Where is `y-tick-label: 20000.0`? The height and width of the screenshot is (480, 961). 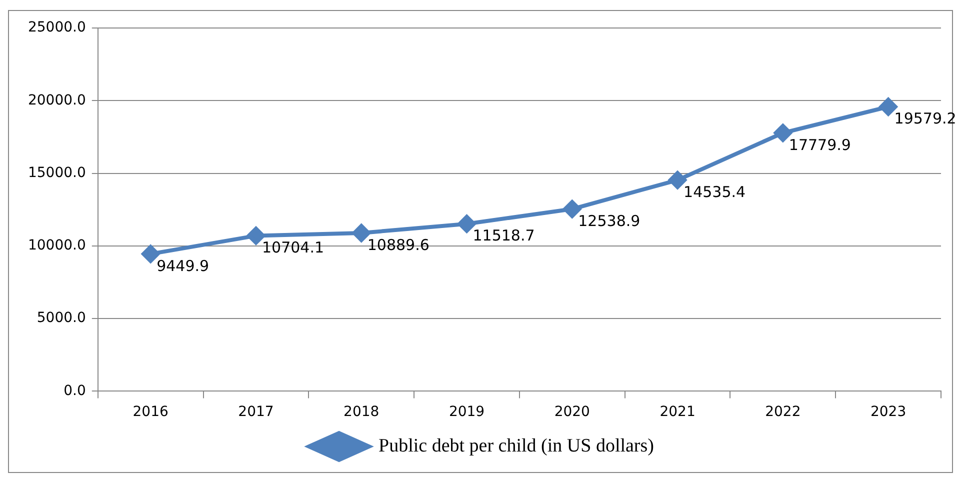 y-tick-label: 20000.0 is located at coordinates (57, 100).